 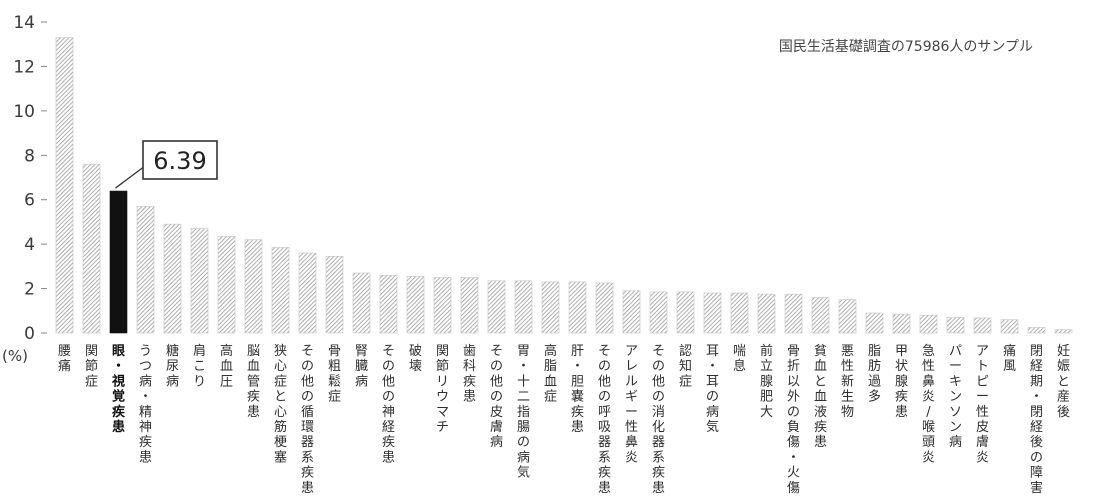 I want to click on category-label: 骨折以外の負傷・火傷, so click(x=793, y=420).